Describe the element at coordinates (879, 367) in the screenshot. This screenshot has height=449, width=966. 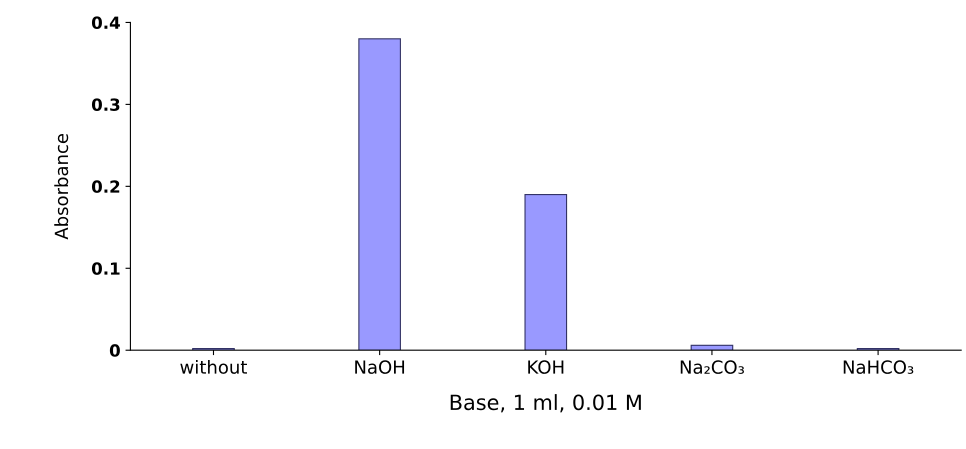
I see `x-tick-label: NaHCO₃` at that location.